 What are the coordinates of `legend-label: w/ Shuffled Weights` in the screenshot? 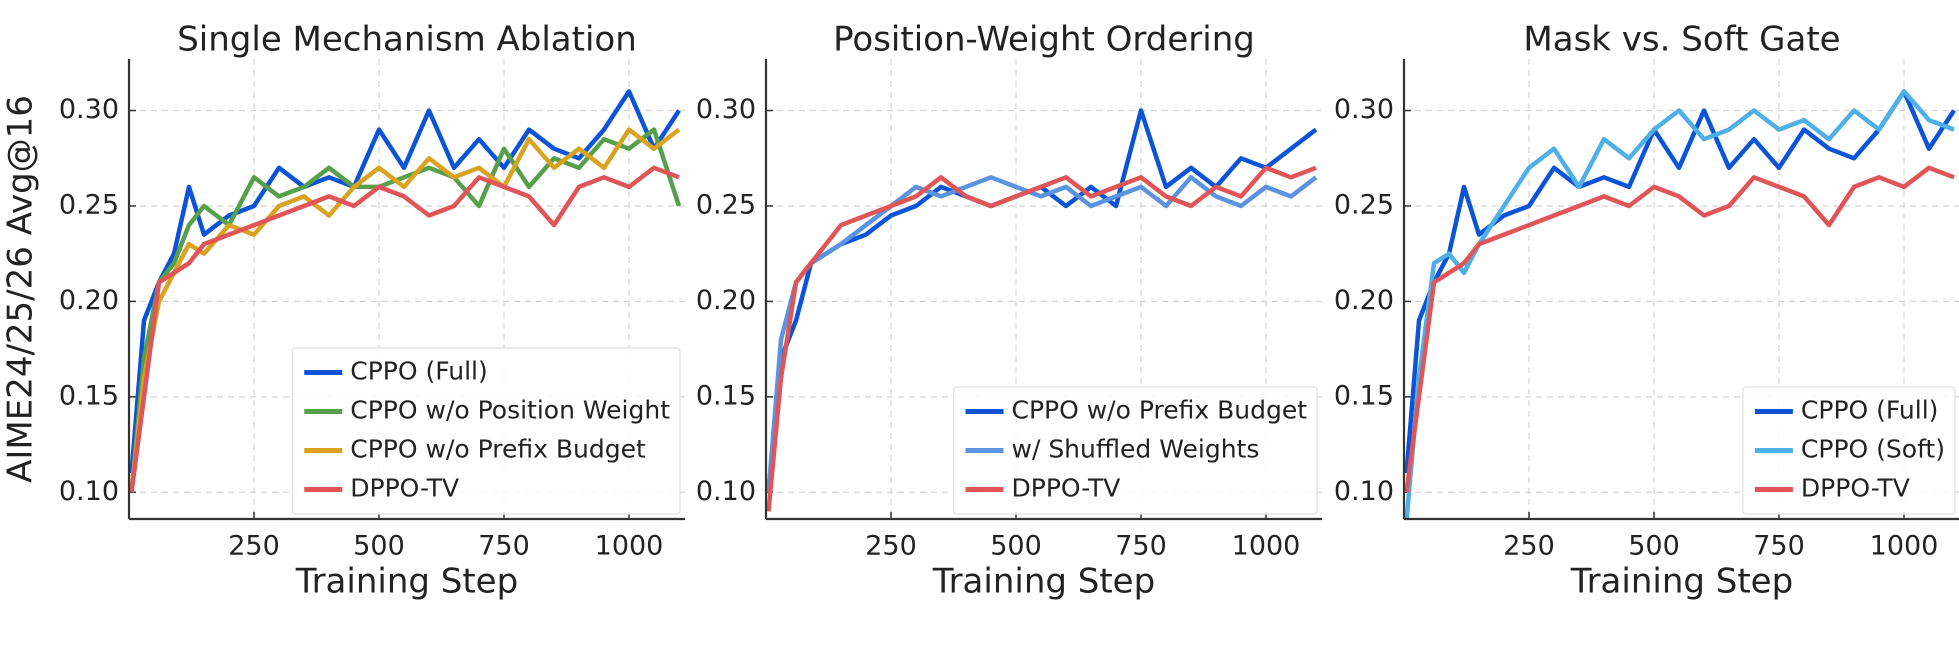 It's located at (1136, 449).